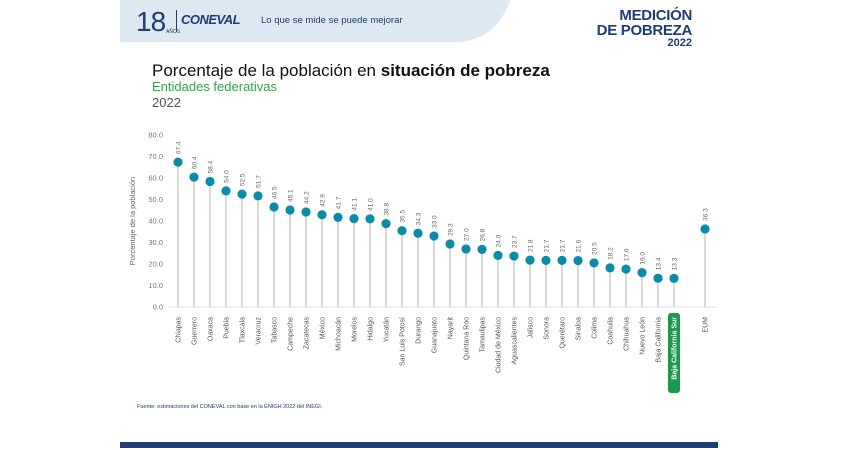 The width and height of the screenshot is (850, 450). Describe the element at coordinates (547, 328) in the screenshot. I see `x-category-label: Sonora` at that location.